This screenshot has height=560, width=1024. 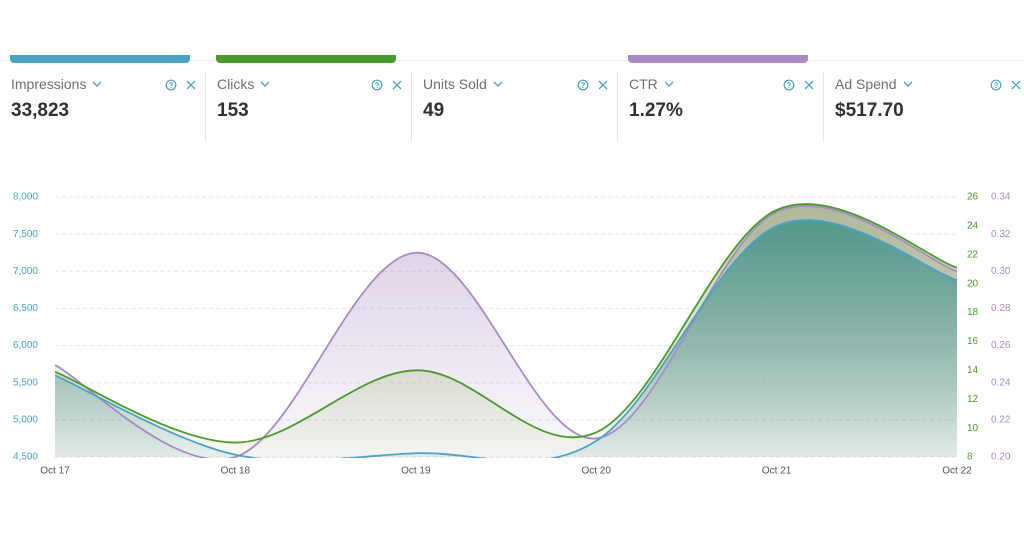 I want to click on metric-label-row: CTR, so click(x=651, y=84).